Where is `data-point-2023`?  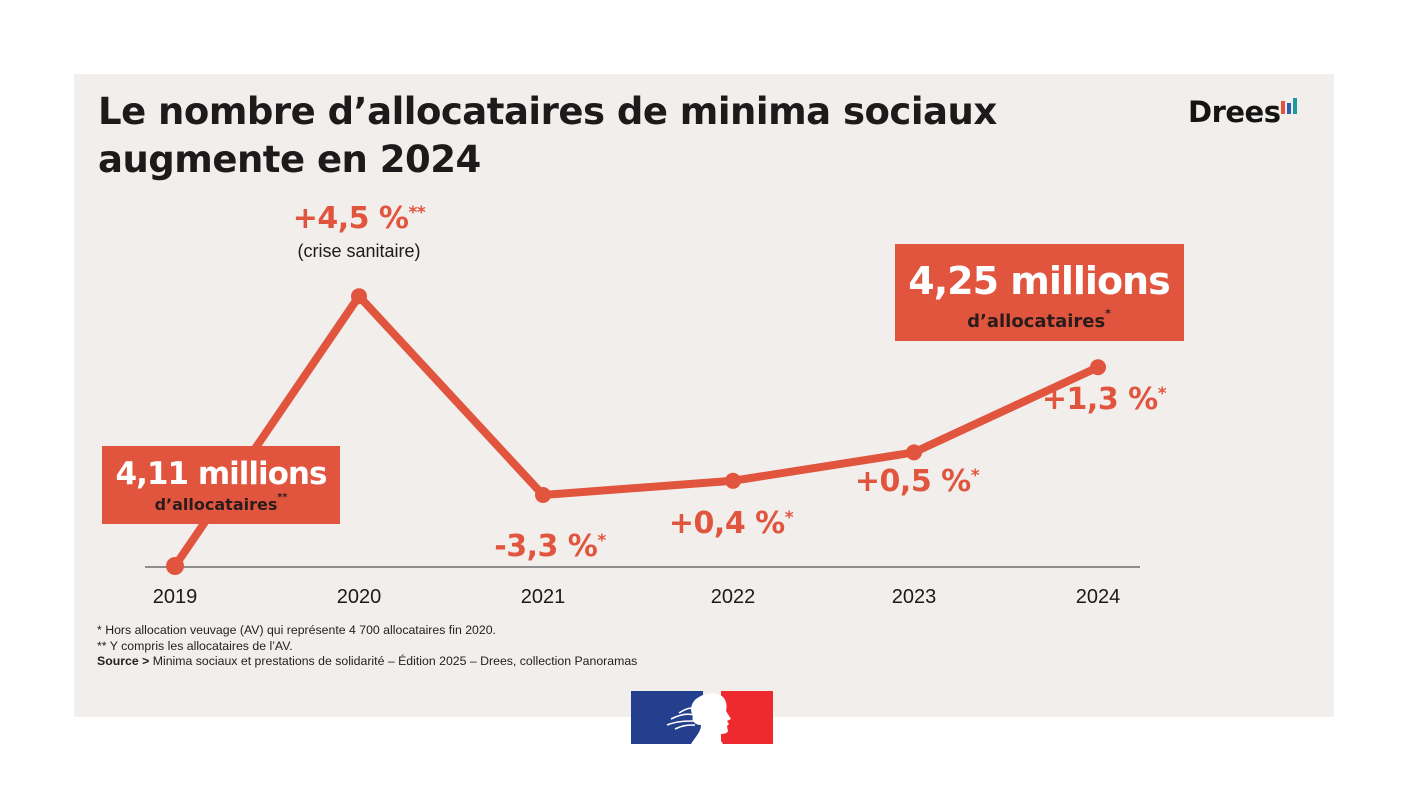 data-point-2023 is located at coordinates (914, 452).